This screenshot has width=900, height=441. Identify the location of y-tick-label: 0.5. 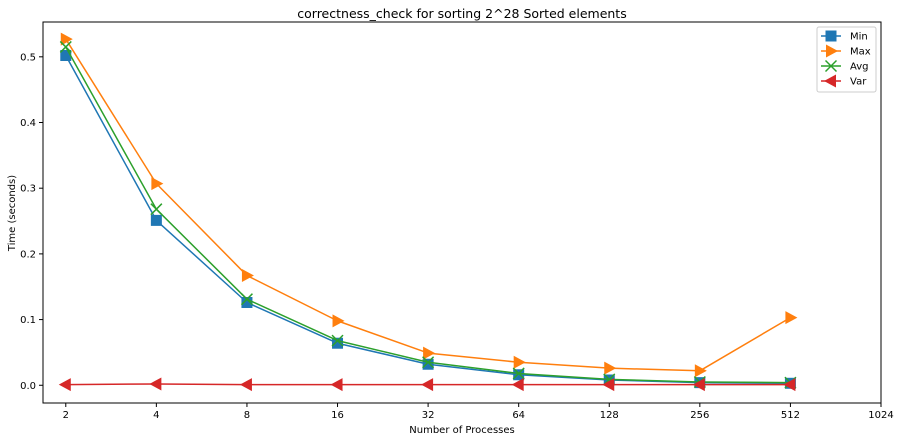
(28, 57).